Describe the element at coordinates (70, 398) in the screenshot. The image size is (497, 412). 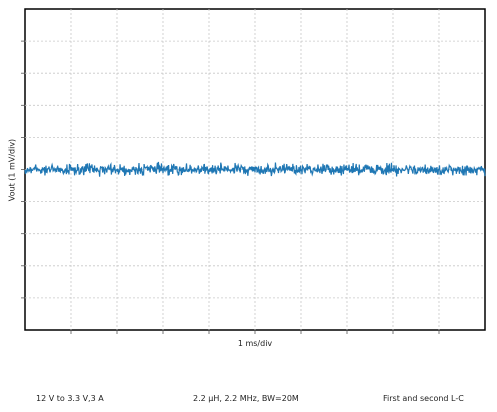
I see `footer-conditions: 12 V to 3.3 V,3 A` at that location.